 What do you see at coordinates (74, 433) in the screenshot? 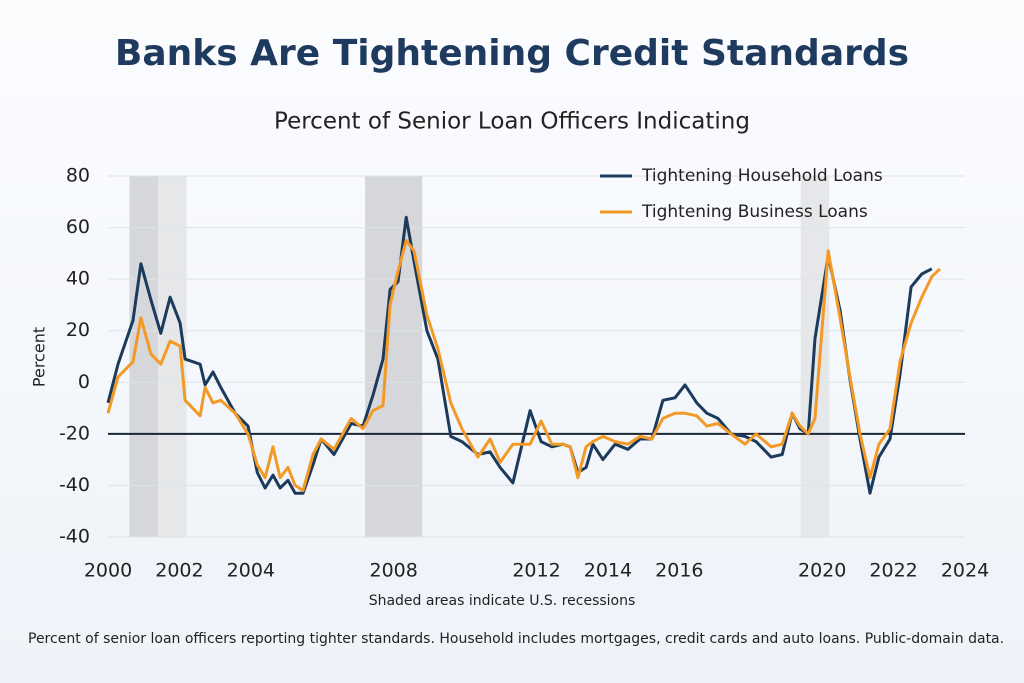
I see `y-tick-label: -20` at bounding box center [74, 433].